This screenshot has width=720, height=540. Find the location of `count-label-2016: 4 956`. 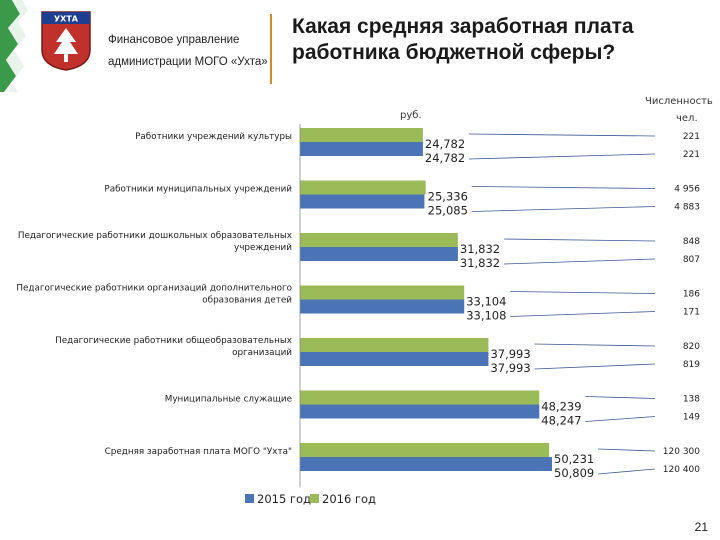

count-label-2016: 4 956 is located at coordinates (687, 190).